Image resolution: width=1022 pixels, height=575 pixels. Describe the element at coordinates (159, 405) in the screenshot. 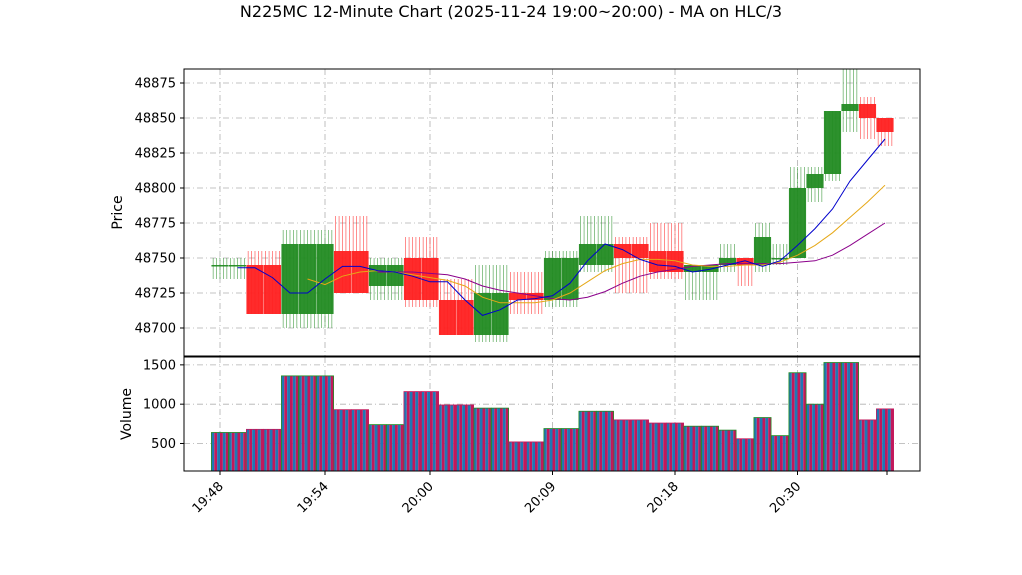

I see `volume-tick-label: 1000` at that location.